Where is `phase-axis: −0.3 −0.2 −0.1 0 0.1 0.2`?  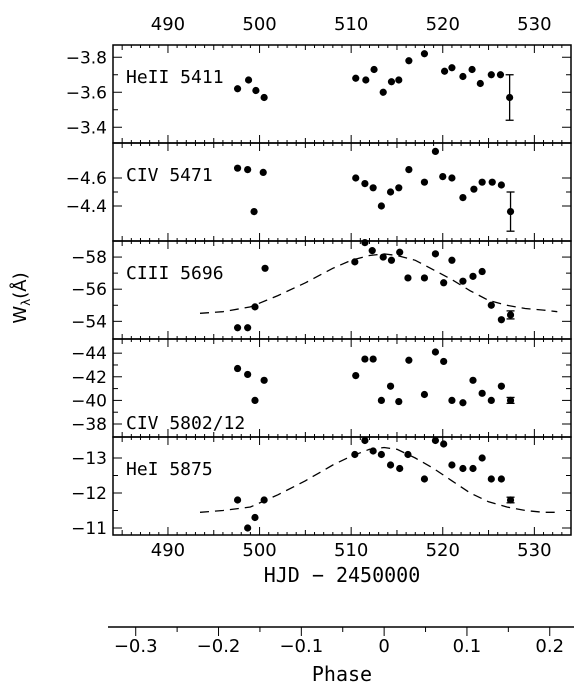
phase-axis: −0.3 −0.2 −0.1 0 0.1 0.2 is located at coordinates (341, 641).